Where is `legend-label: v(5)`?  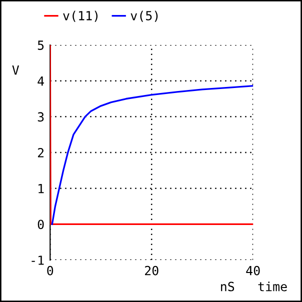
legend-label: v(5) is located at coordinates (144, 16).